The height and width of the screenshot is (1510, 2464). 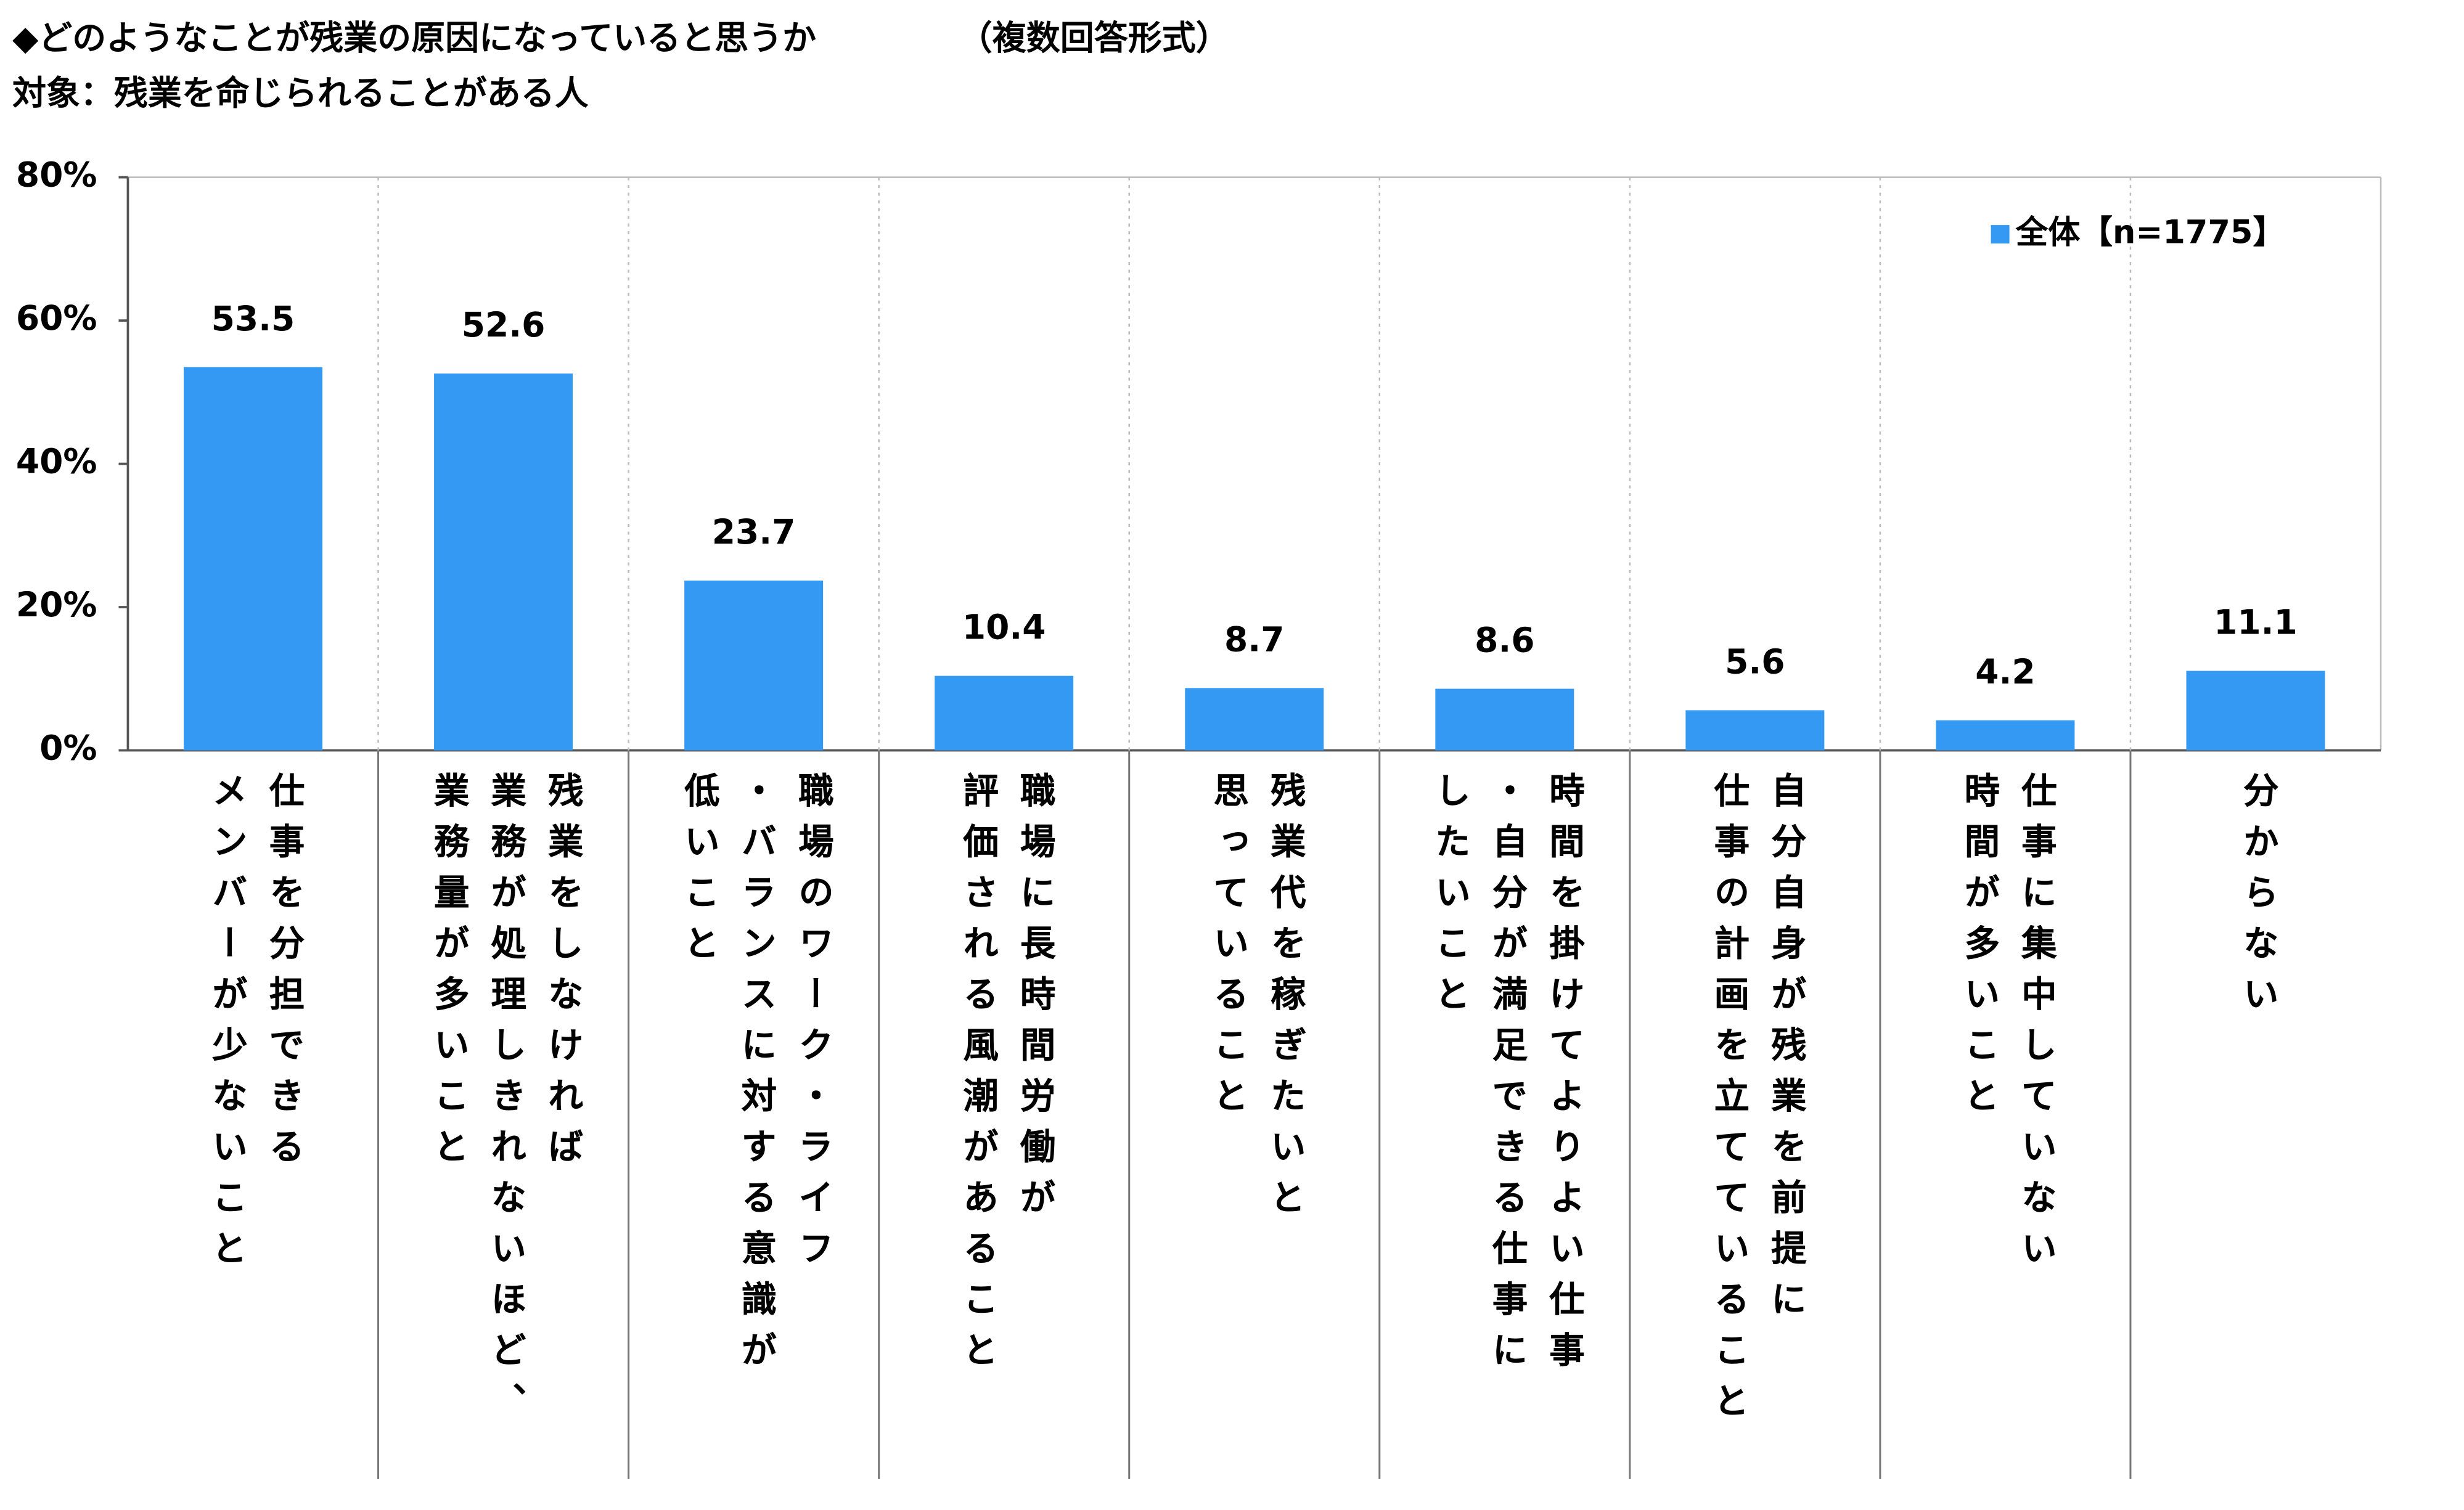 I want to click on chart-target: 対象：残業を命じられることがある人, so click(x=300, y=93).